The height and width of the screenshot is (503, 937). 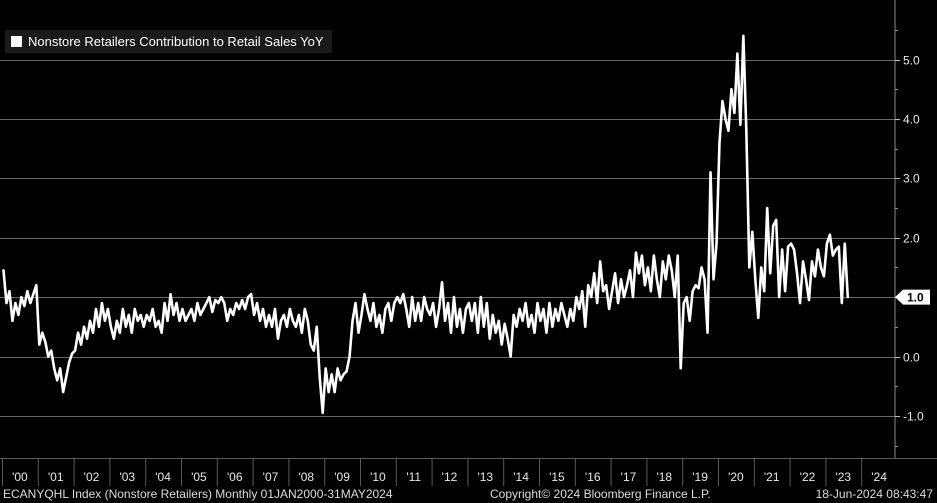 I want to click on y-tick-label: 3.0, so click(x=911, y=179).